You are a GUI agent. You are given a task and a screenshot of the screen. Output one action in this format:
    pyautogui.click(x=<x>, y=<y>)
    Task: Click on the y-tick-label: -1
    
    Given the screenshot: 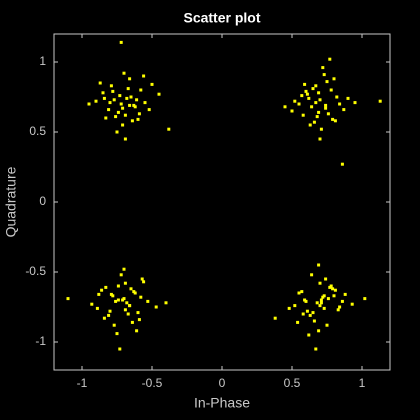 What is the action you would take?
    pyautogui.click(x=40, y=341)
    